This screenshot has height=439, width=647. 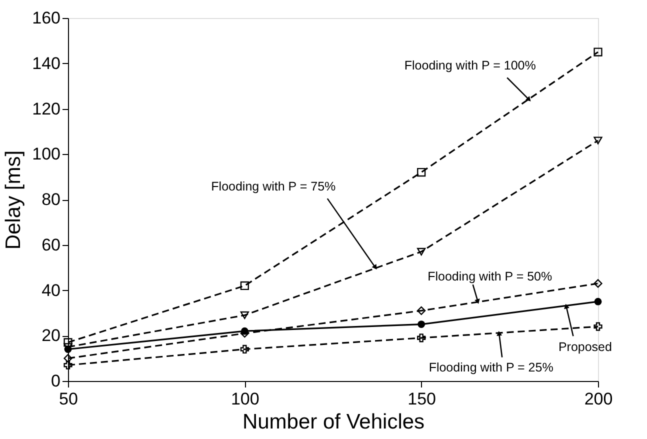 What do you see at coordinates (51, 290) in the screenshot?
I see `y-tick-label: 40` at bounding box center [51, 290].